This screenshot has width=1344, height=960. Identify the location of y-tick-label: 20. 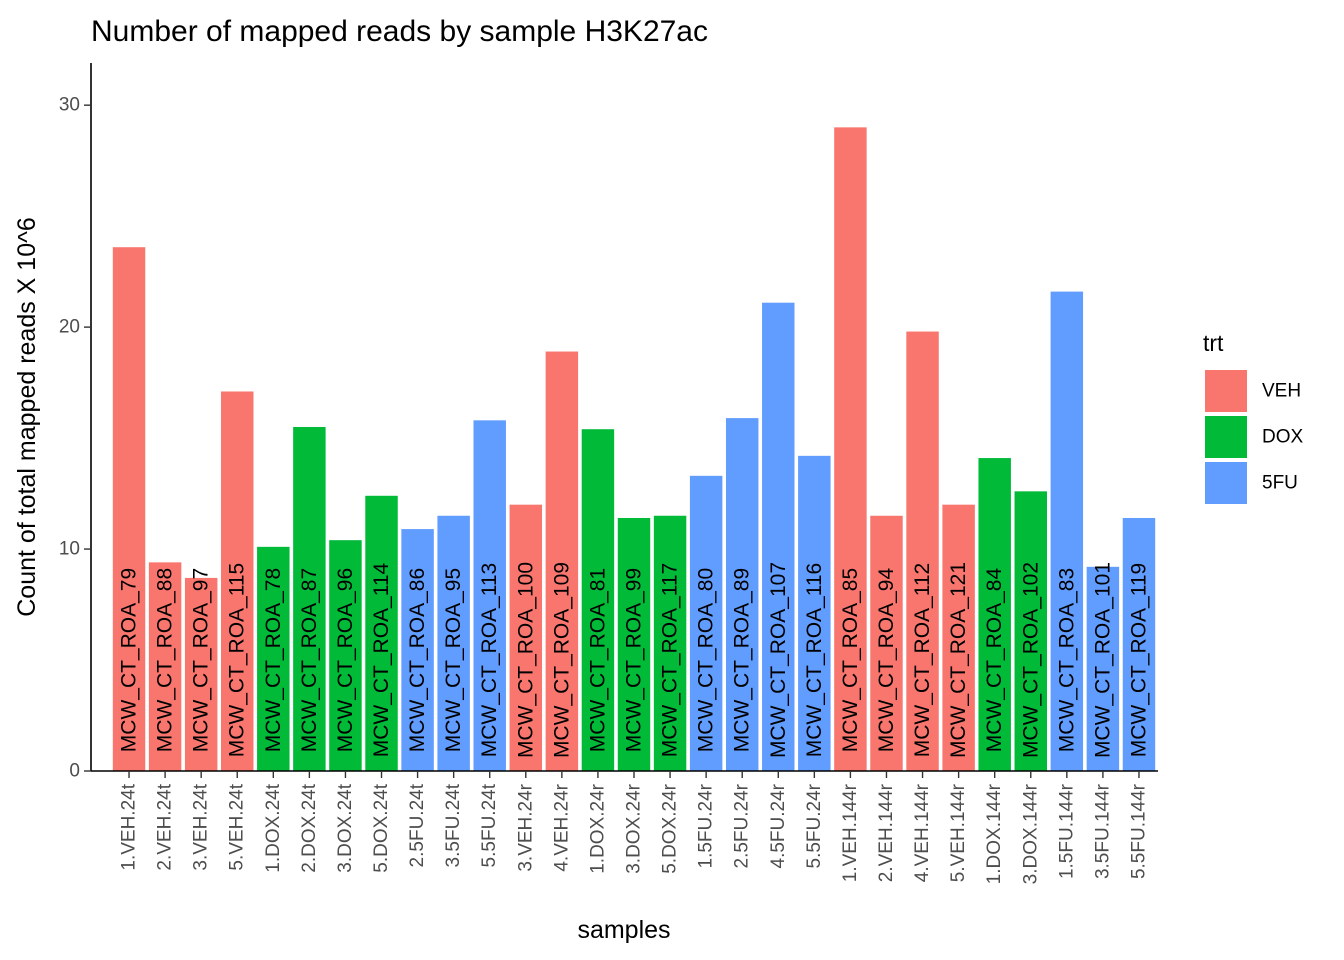
(69, 327).